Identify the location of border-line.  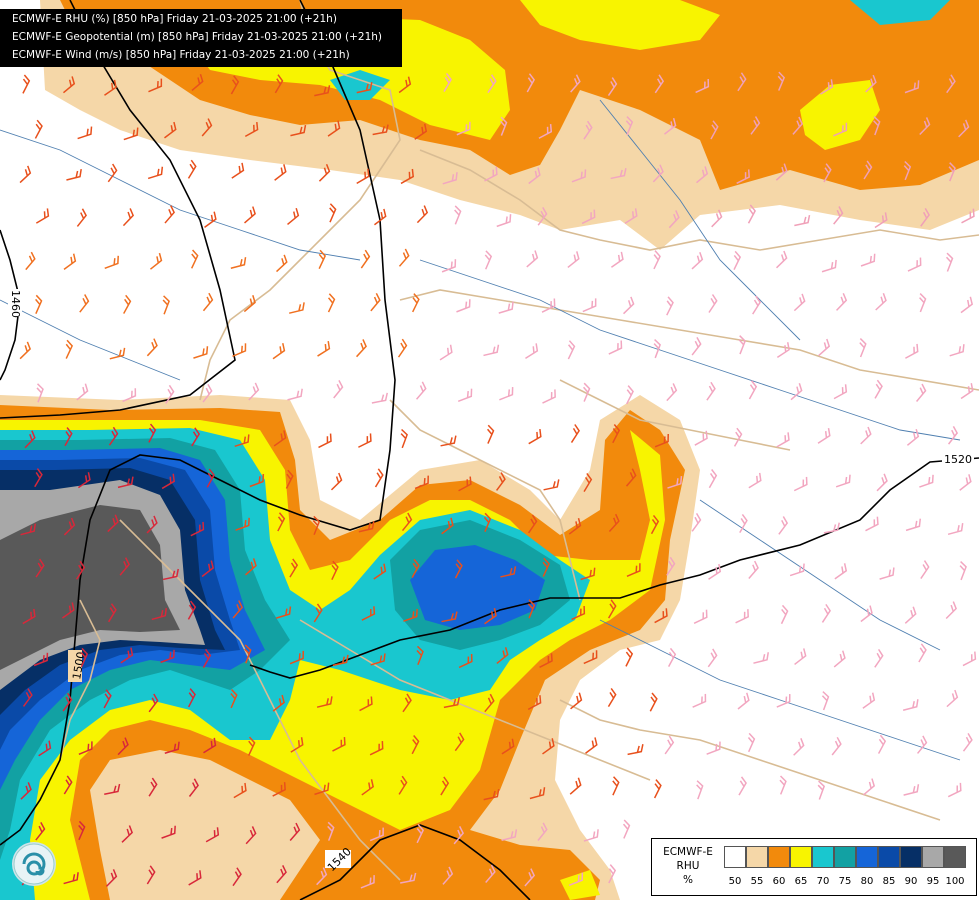
(485, 500).